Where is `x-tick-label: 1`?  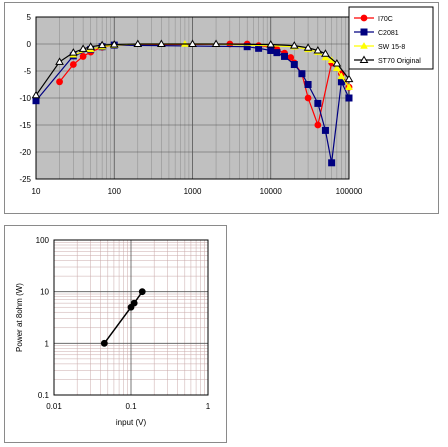 x-tick-label: 1 is located at coordinates (208, 406).